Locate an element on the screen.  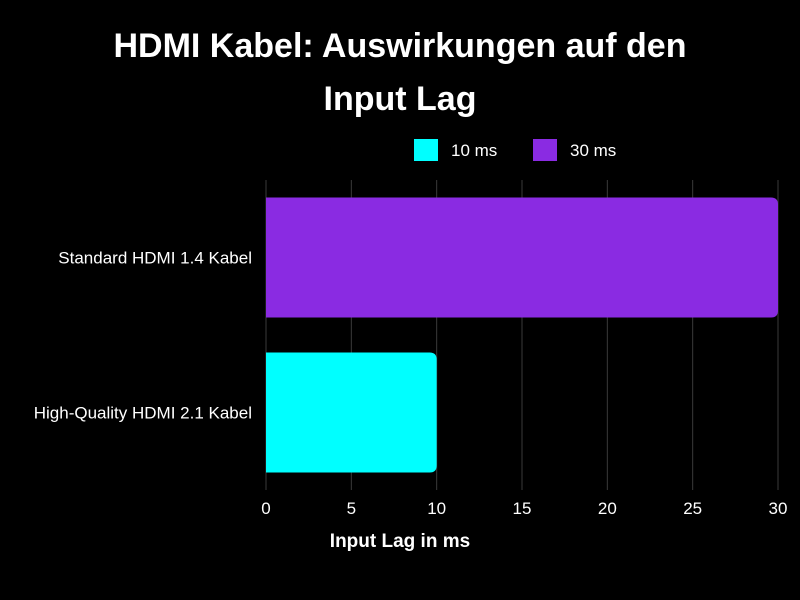
x-tick-label-6: 30 is located at coordinates (778, 508).